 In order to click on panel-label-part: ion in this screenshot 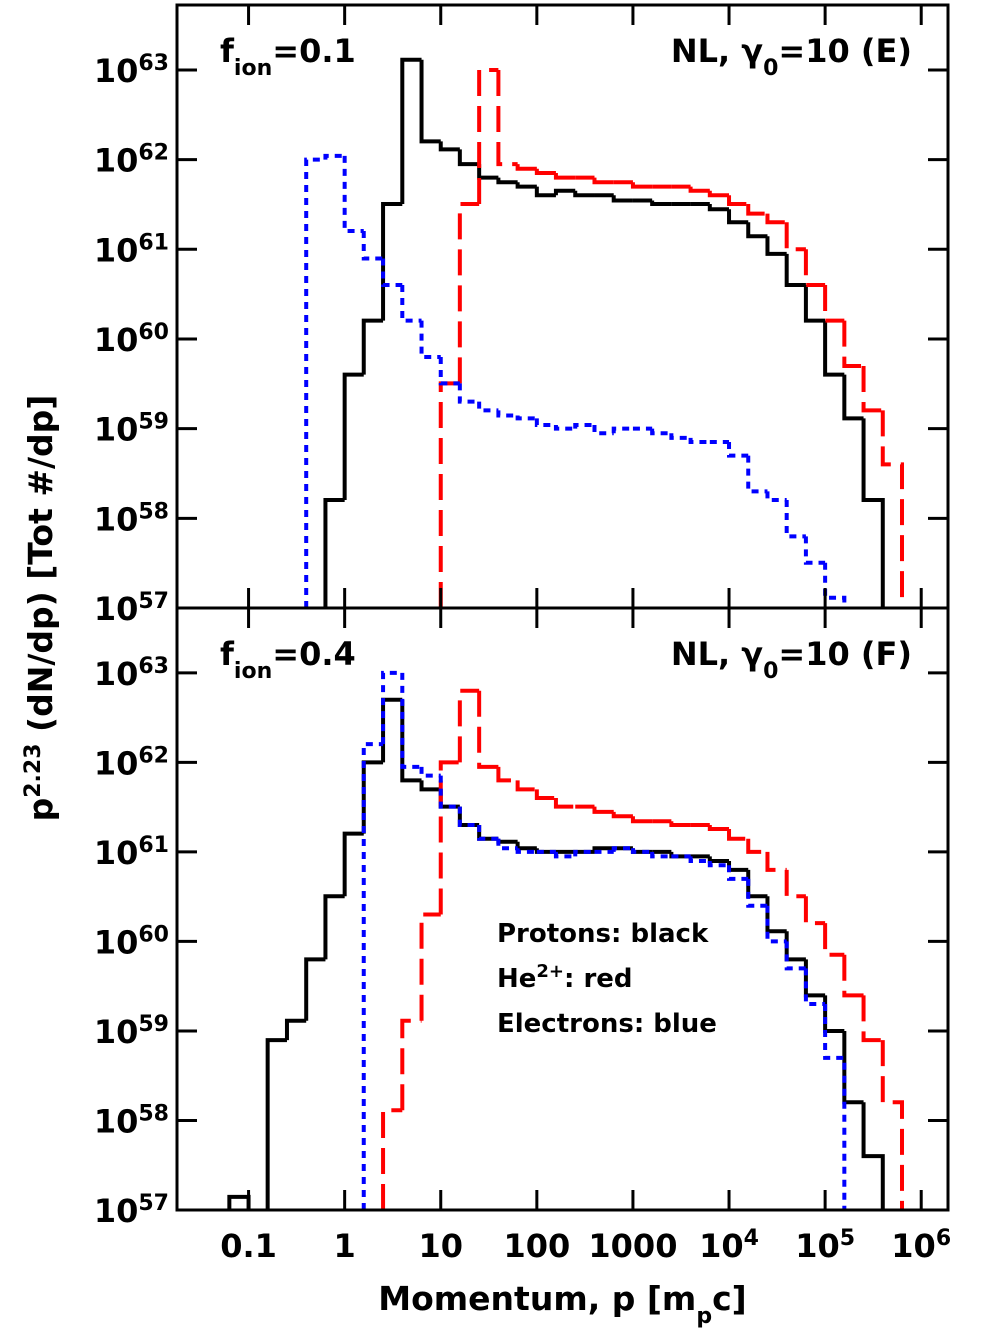, I will do `click(253, 671)`.